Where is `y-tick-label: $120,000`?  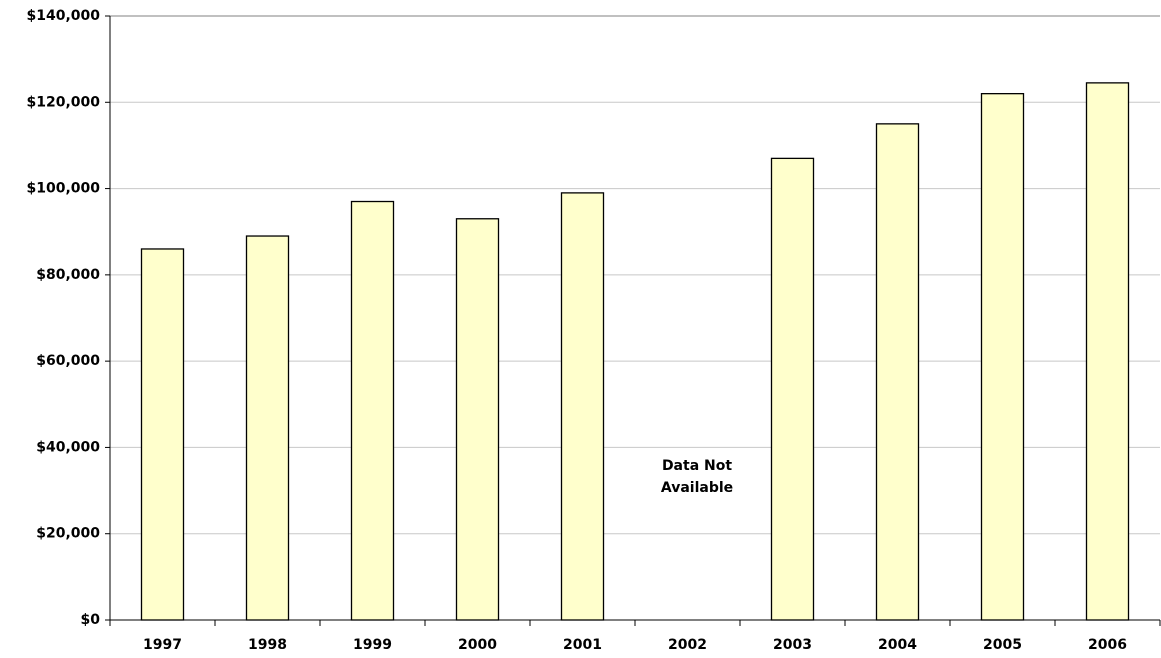 y-tick-label: $120,000 is located at coordinates (63, 102).